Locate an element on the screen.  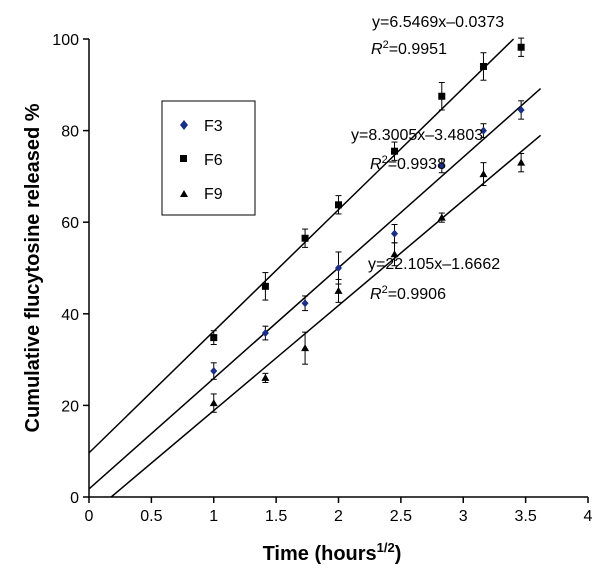
equation-f6: y=6.5469x–0.0373 is located at coordinates (438, 22).